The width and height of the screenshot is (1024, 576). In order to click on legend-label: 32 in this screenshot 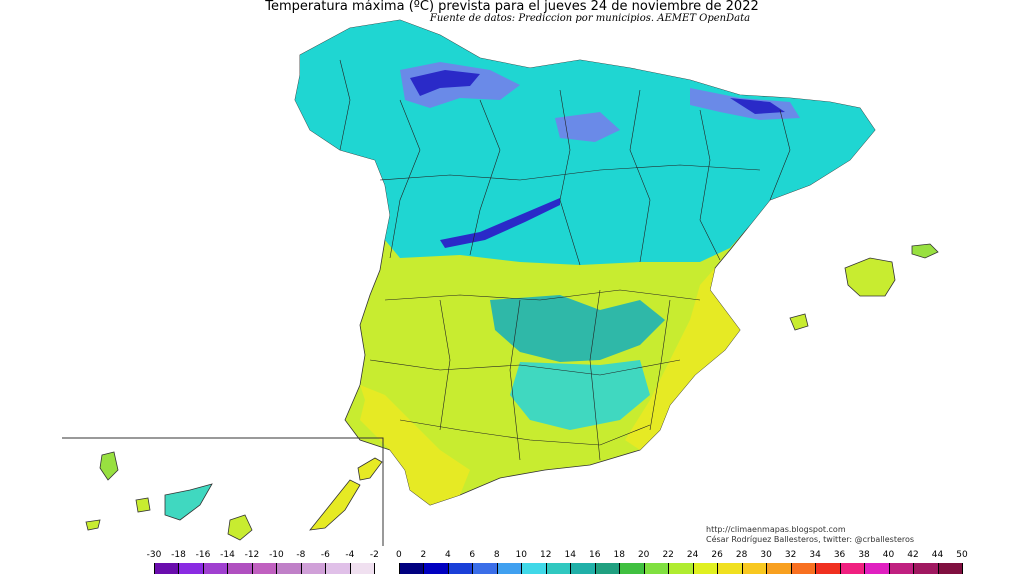, I will do `click(790, 555)`.